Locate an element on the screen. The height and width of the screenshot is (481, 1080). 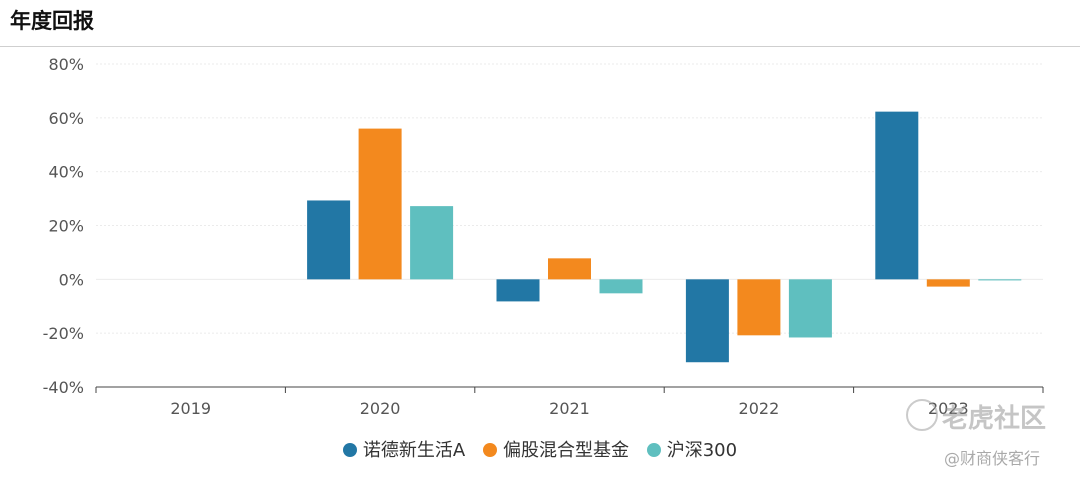
page-title: 年度回报 is located at coordinates (52, 21).